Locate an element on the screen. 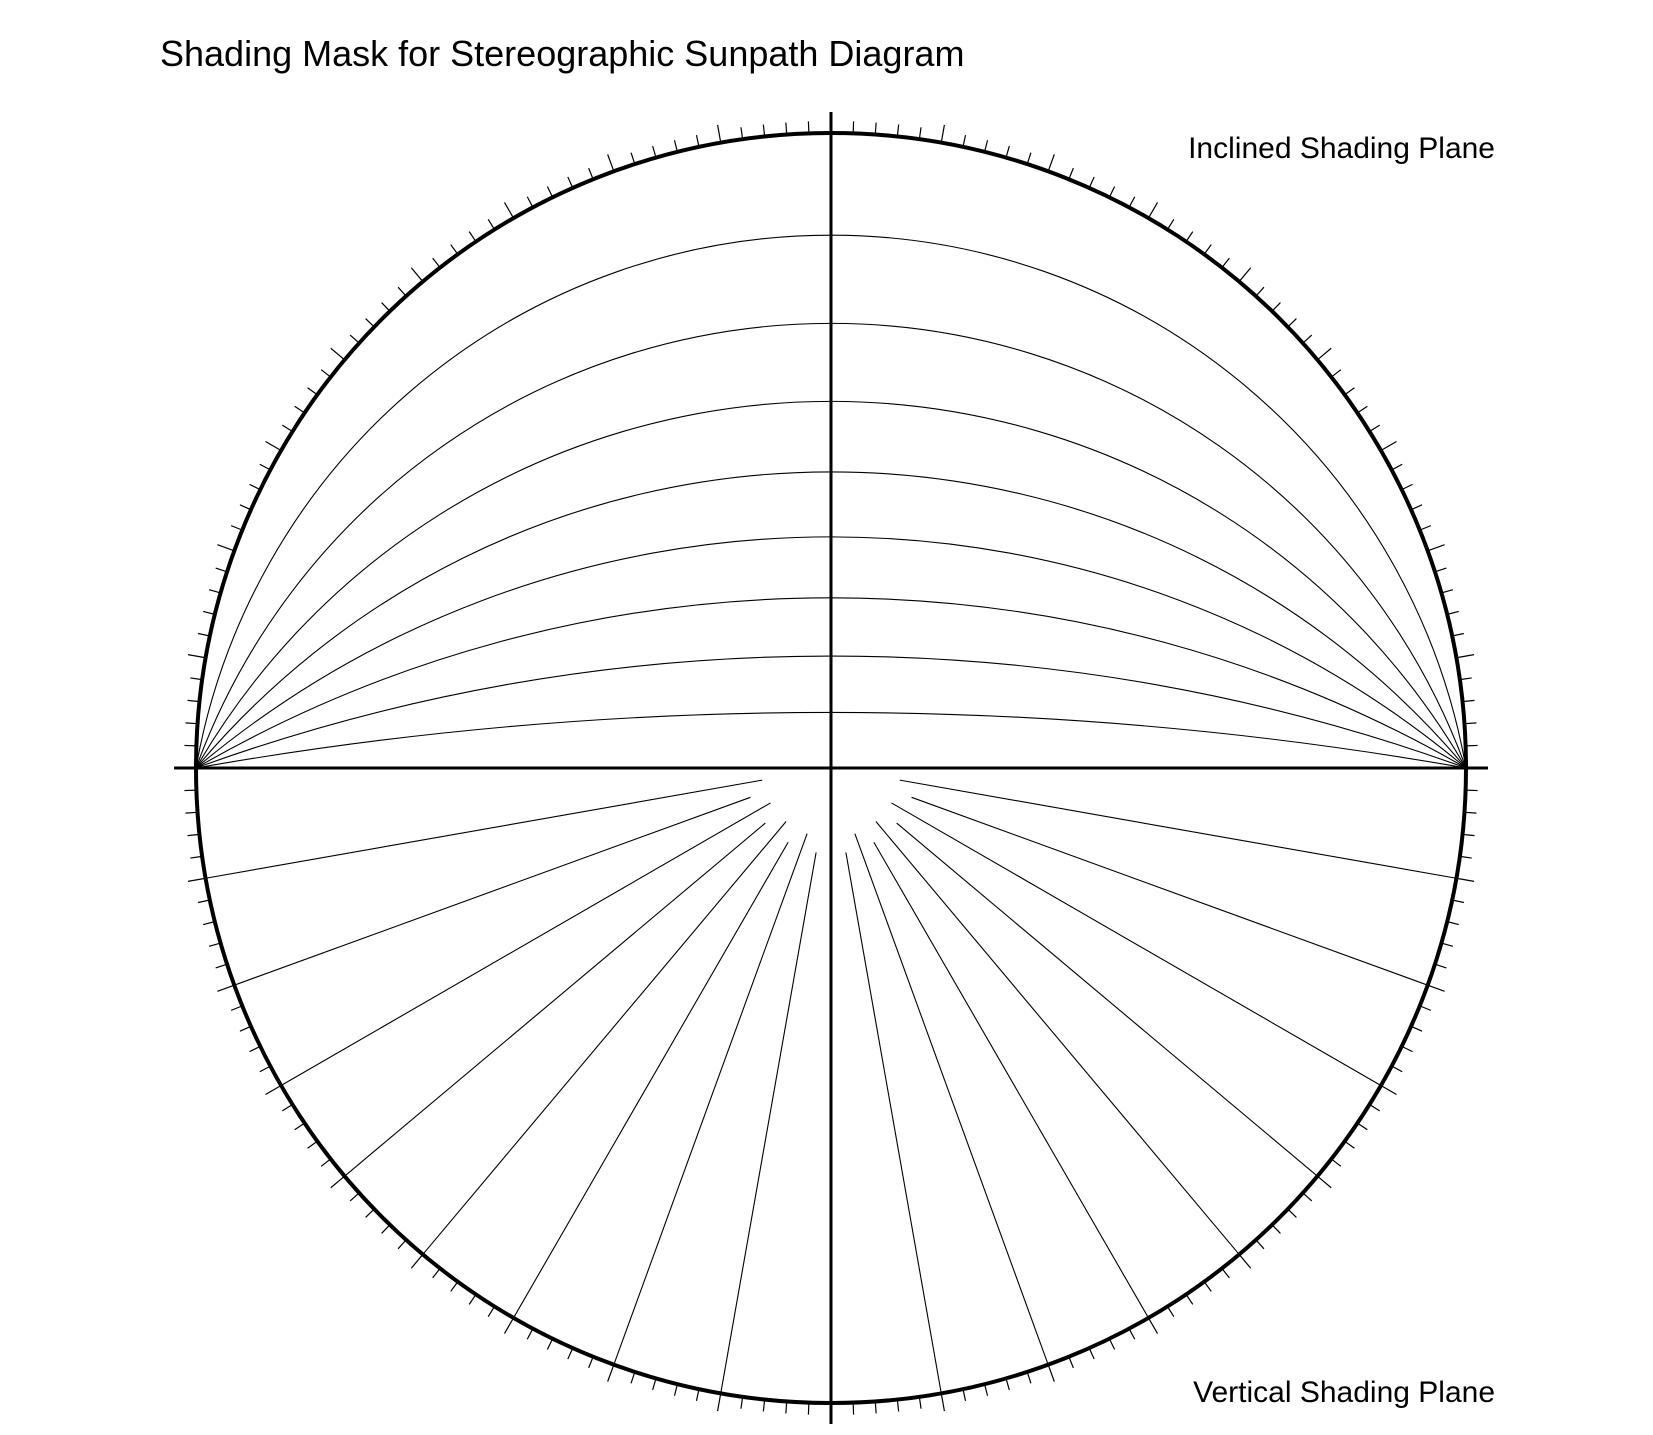 The height and width of the screenshot is (1435, 1653). vertical-shading-plane-label: Vertical Shading Plane is located at coordinates (1344, 1392).